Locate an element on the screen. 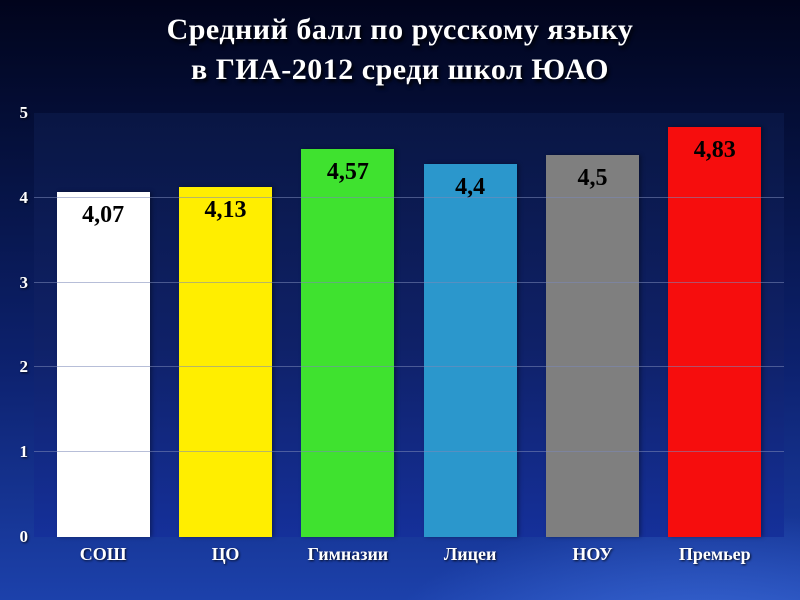  bar-2: 4,57 is located at coordinates (348, 343).